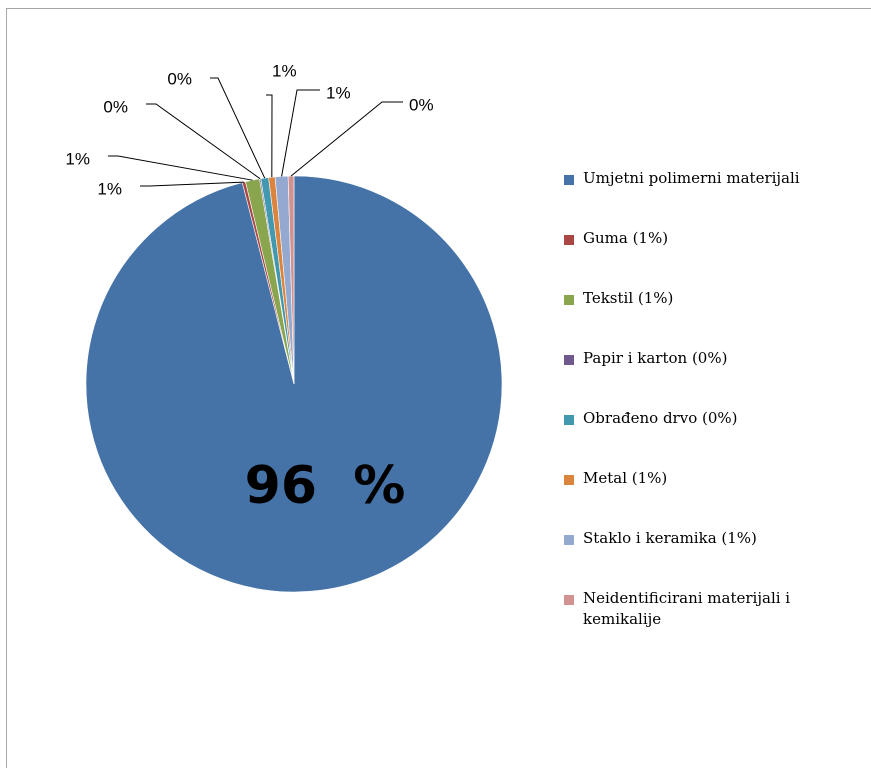 The image size is (871, 768). I want to click on slice-data-label-7: 0%, so click(421, 104).